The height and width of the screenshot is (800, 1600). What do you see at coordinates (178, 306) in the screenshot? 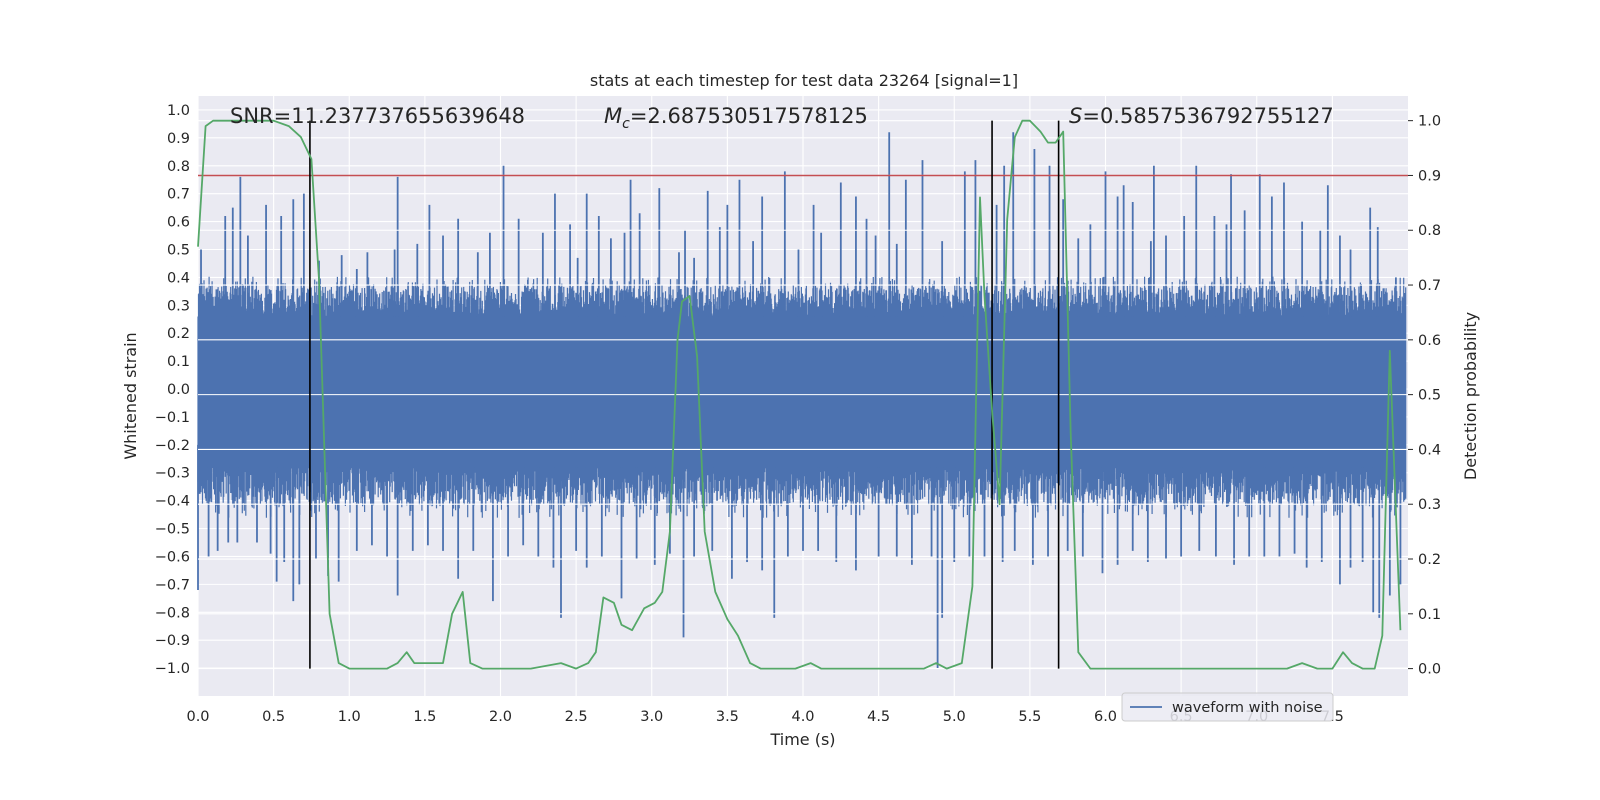
I see `y-tick-label: 0.3` at bounding box center [178, 306].